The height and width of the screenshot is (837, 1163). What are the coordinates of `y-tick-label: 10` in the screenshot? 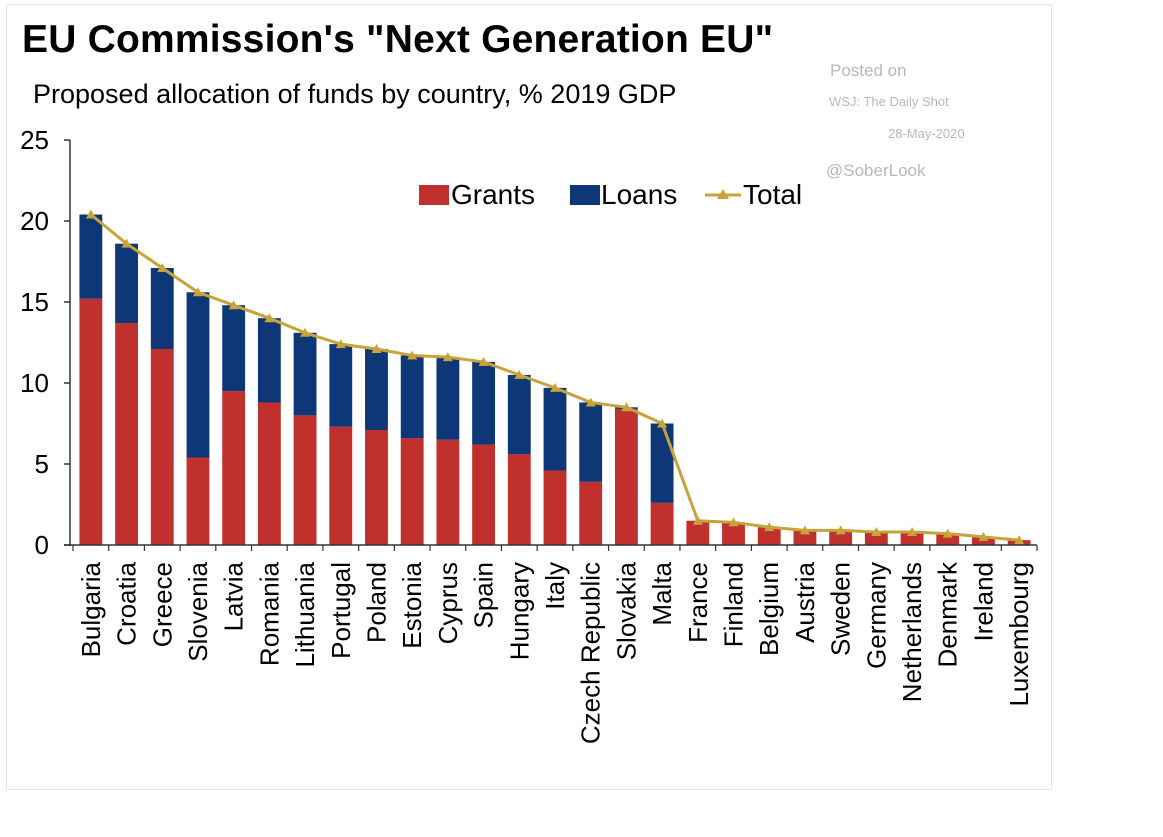 It's located at (34, 383).